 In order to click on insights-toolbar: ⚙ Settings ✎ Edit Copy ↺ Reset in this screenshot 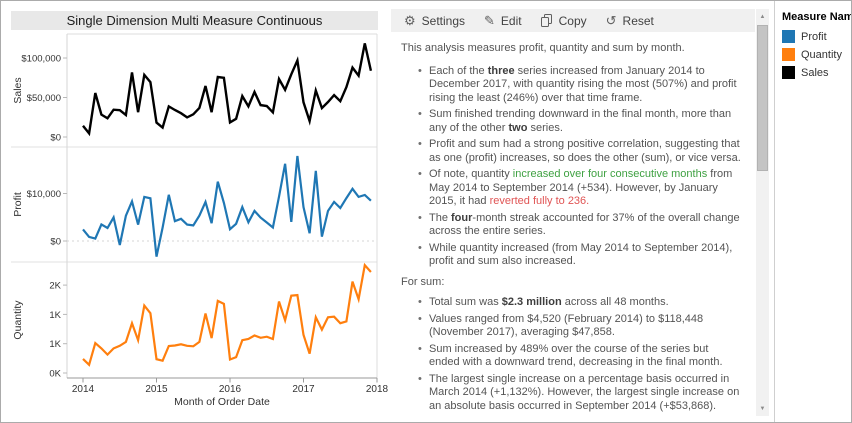, I will do `click(573, 20)`.